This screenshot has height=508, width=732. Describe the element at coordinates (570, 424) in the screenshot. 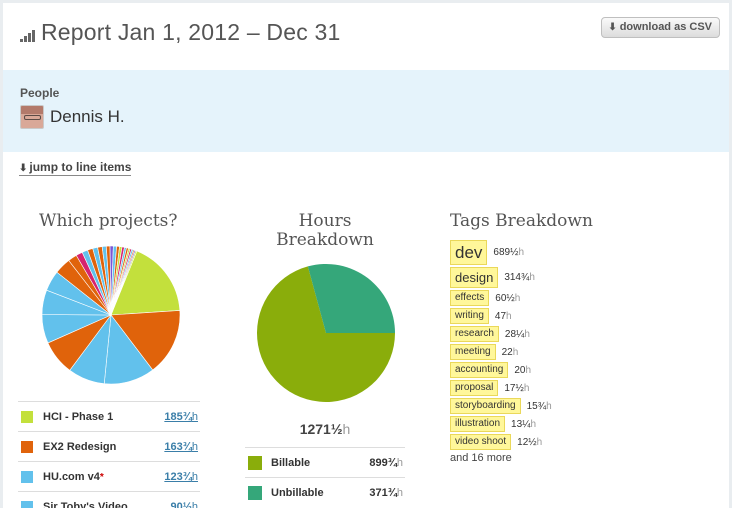

I see `tag-row: illustration 13¼h` at that location.